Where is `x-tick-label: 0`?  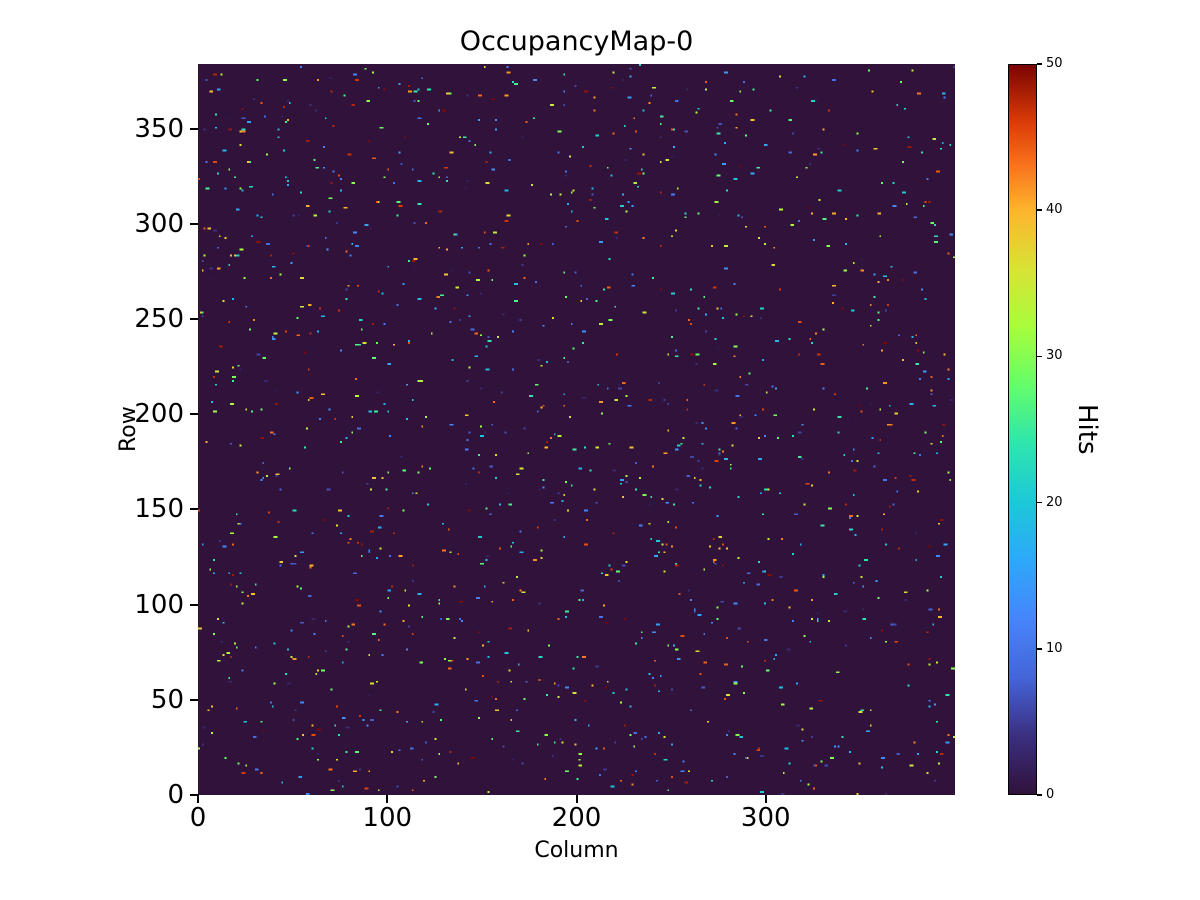
x-tick-label: 0 is located at coordinates (198, 818).